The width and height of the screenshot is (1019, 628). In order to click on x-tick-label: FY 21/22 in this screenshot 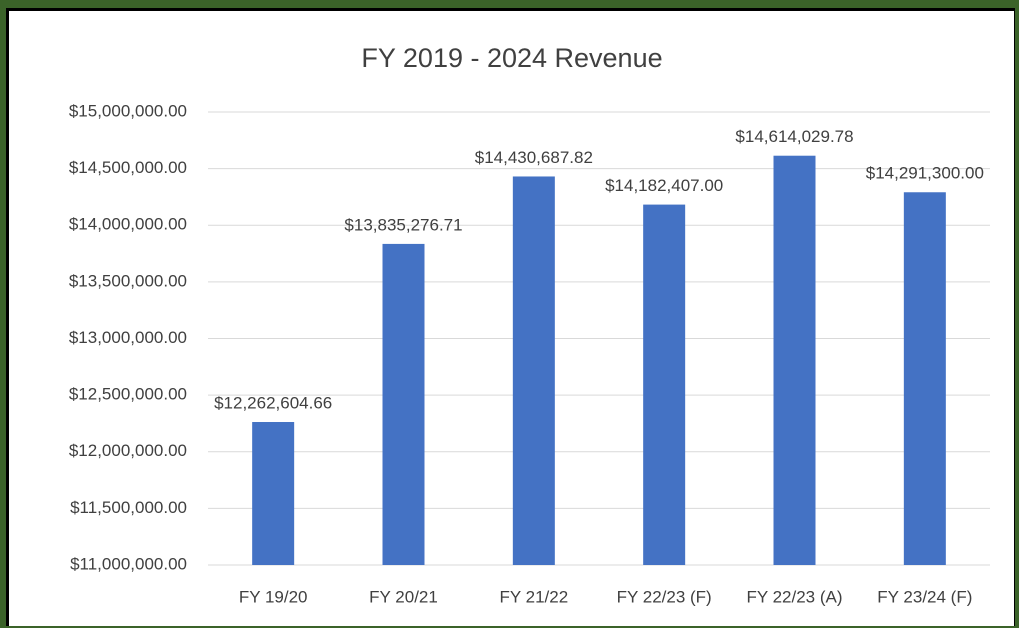, I will do `click(533, 596)`.